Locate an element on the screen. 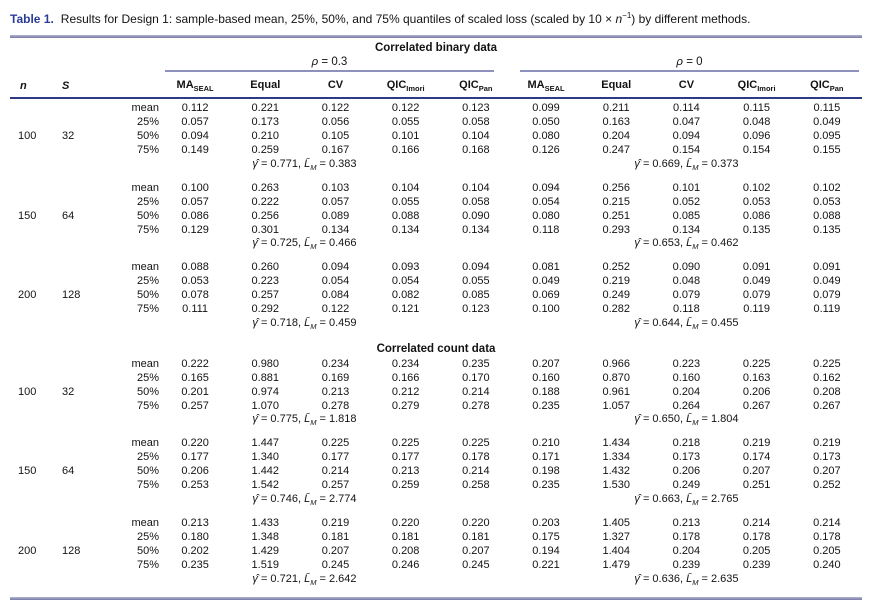 Image resolution: width=872 pixels, height=600 pixels. value-cell: 0.292 is located at coordinates (265, 309).